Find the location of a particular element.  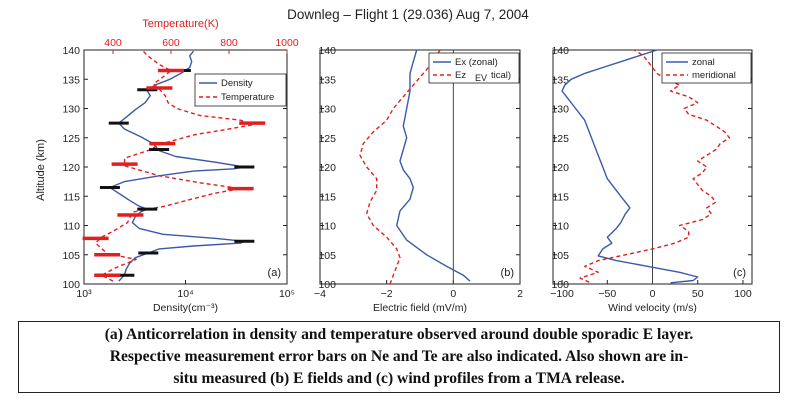

series-line-ez is located at coordinates (400, 167).